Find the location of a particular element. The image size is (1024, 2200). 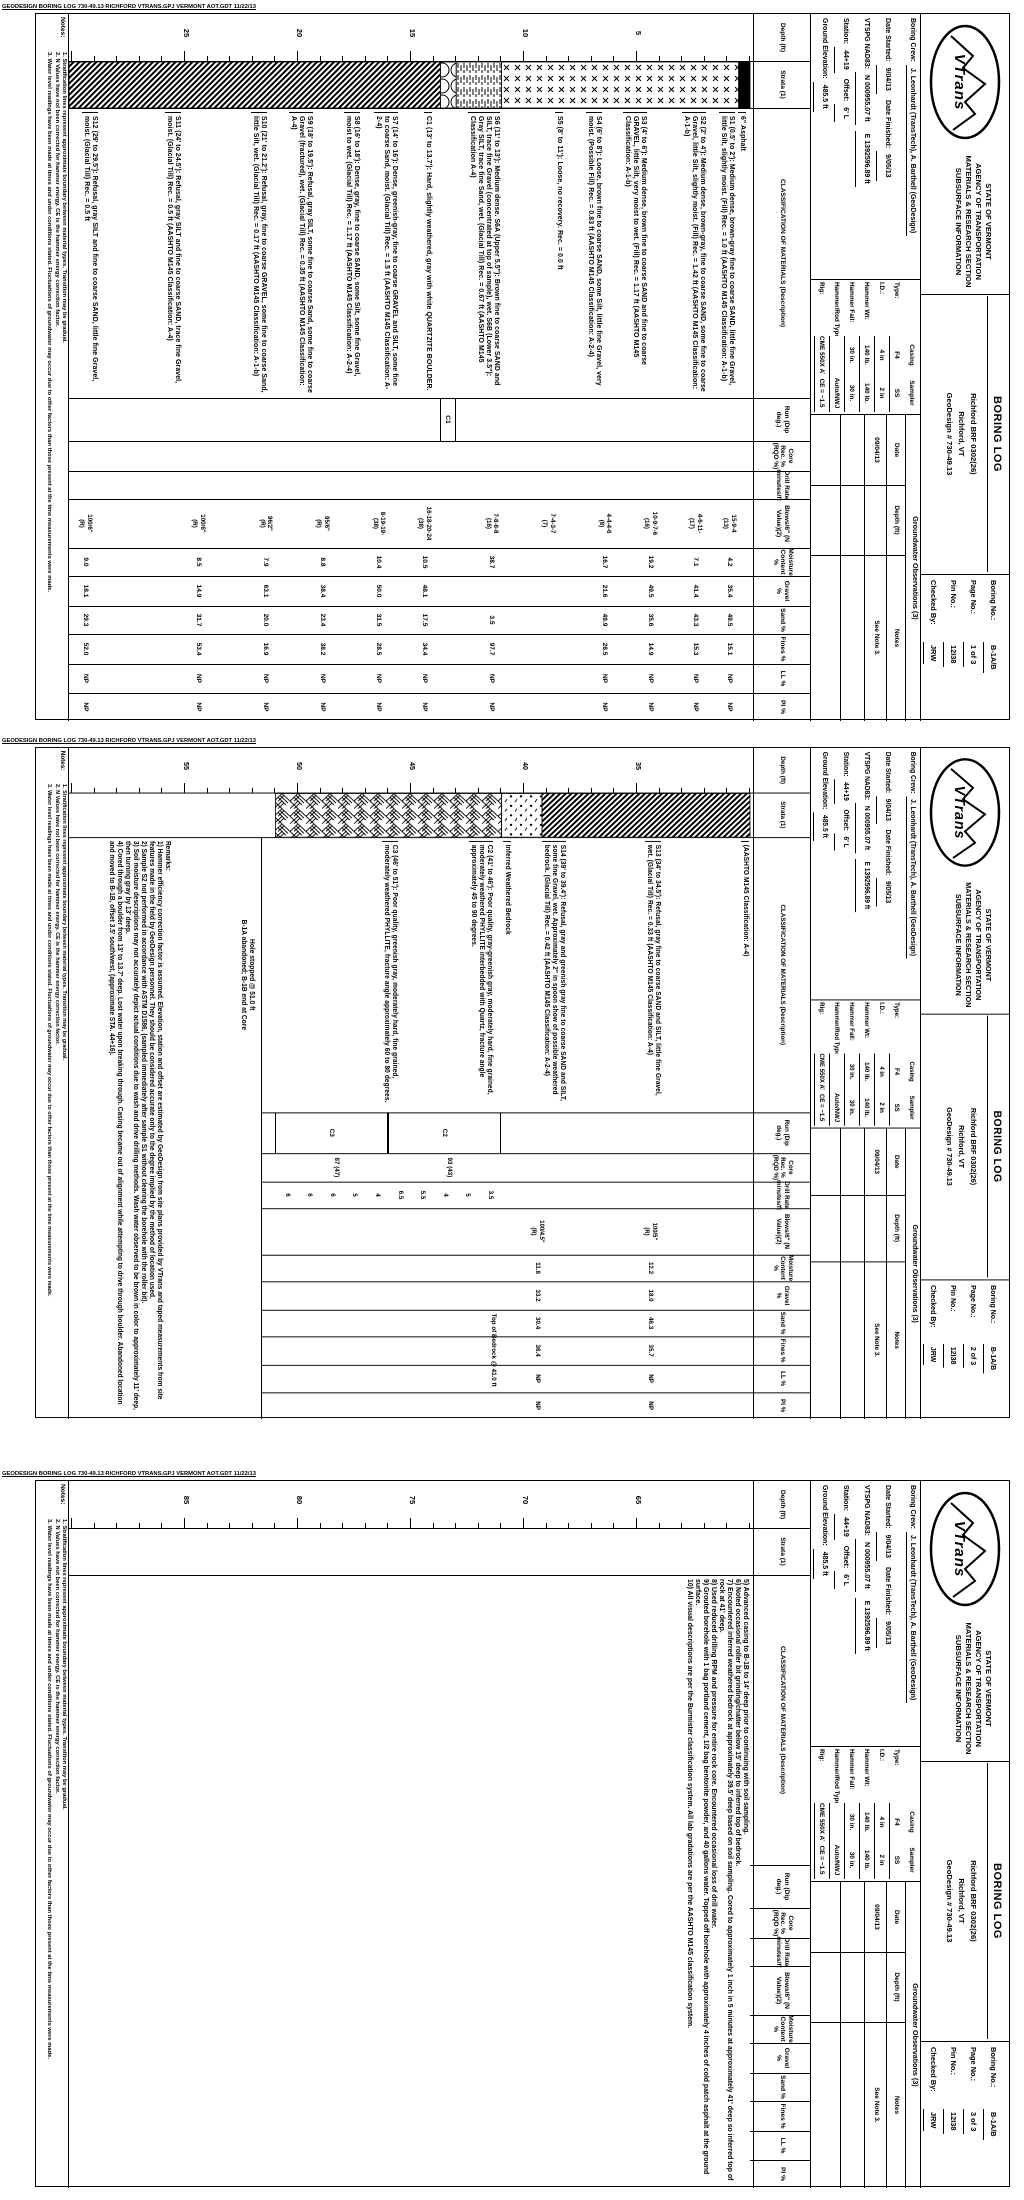

depth-label: 80 is located at coordinates (299, 1500).